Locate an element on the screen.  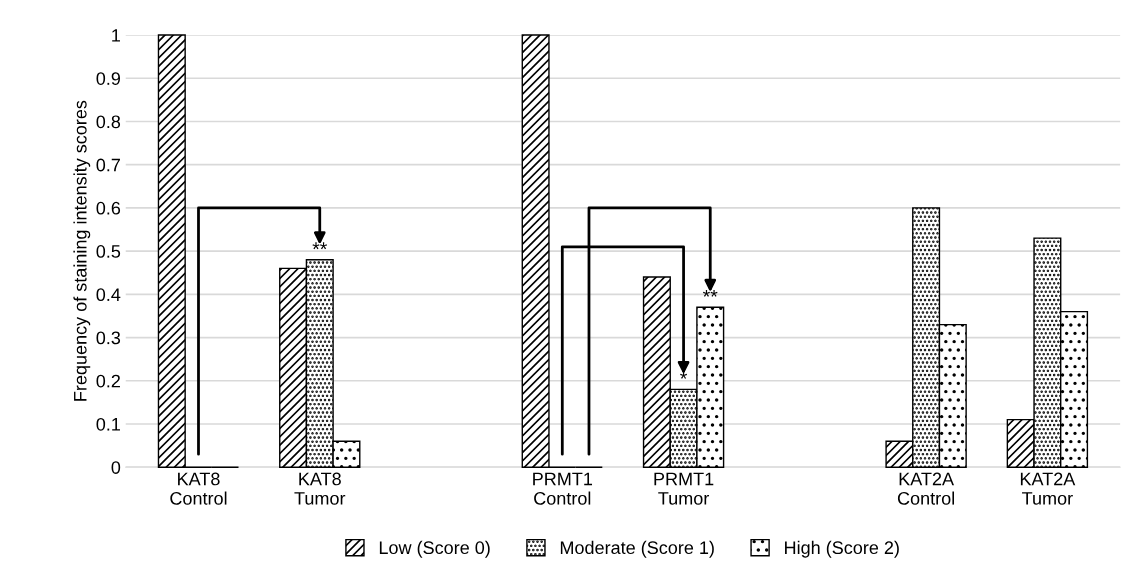
annotation: * is located at coordinates (684, 375).